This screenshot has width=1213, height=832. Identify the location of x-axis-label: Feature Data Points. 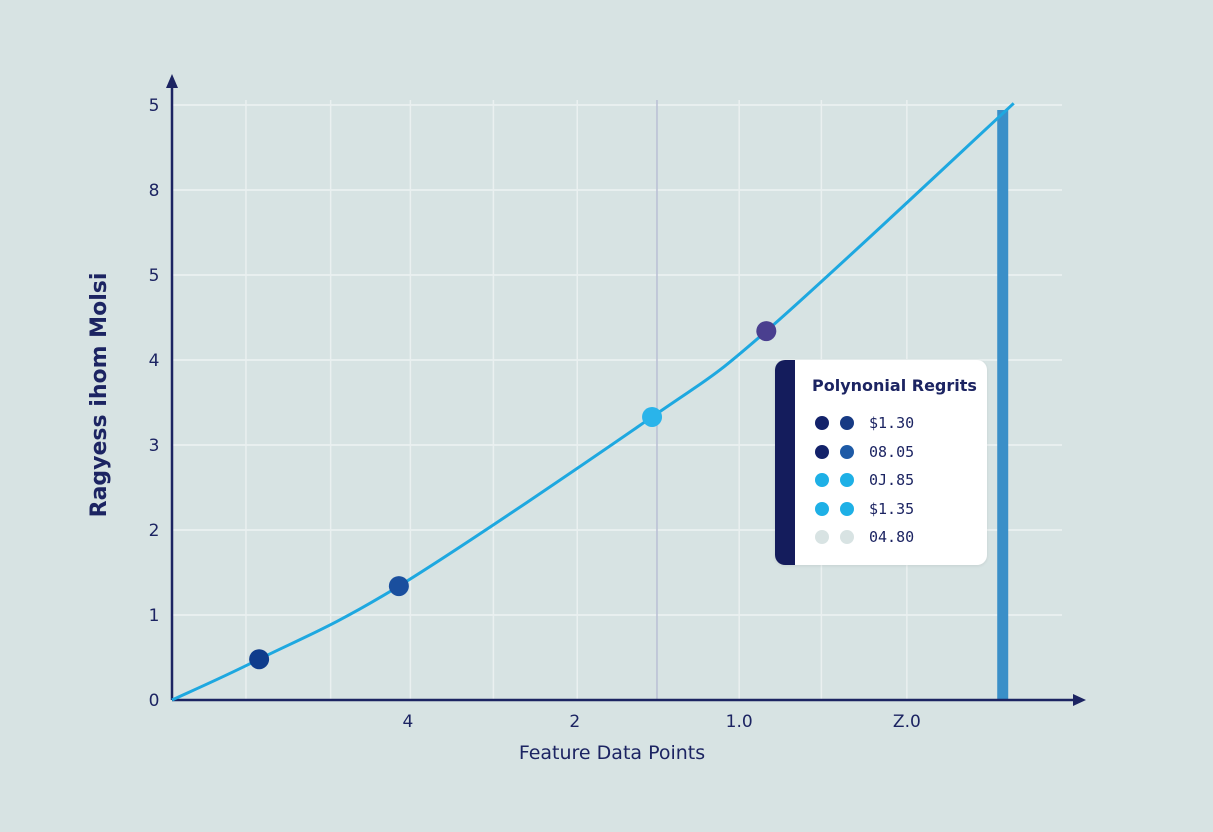
(612, 753).